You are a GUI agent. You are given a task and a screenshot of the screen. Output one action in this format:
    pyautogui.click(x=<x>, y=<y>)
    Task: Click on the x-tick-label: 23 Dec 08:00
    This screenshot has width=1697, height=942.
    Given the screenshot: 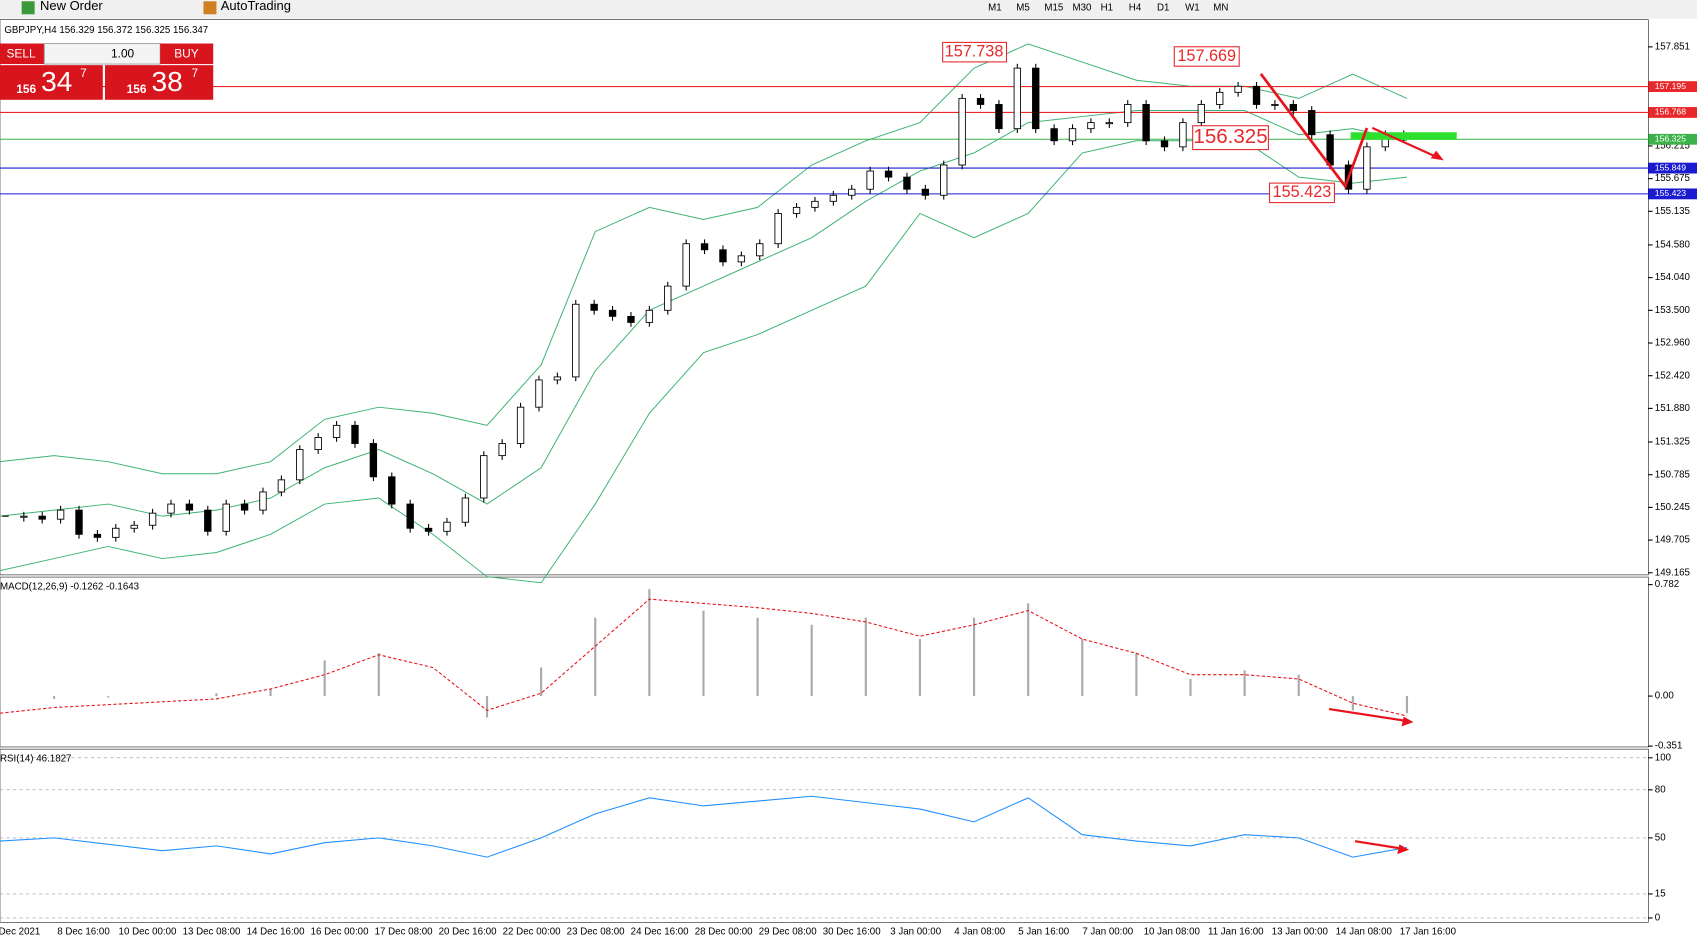 What is the action you would take?
    pyautogui.click(x=596, y=932)
    